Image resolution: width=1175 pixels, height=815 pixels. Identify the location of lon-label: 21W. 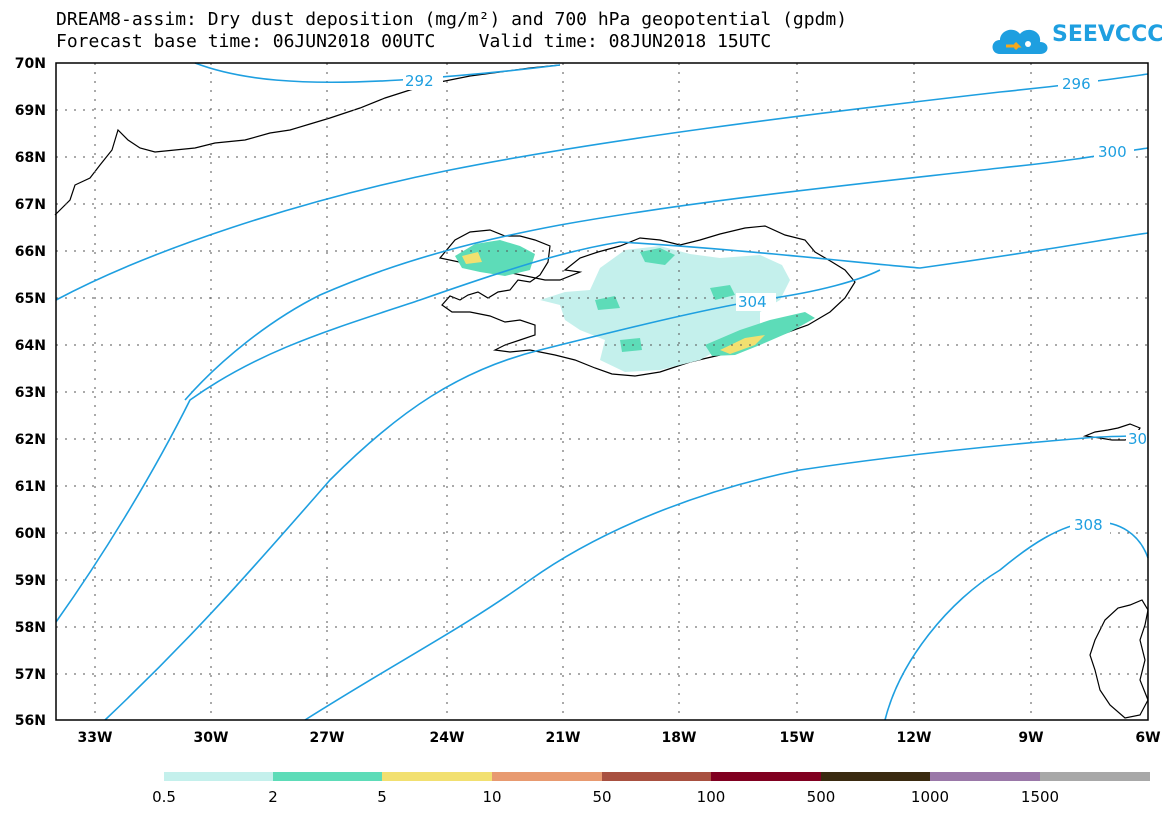
(563, 738).